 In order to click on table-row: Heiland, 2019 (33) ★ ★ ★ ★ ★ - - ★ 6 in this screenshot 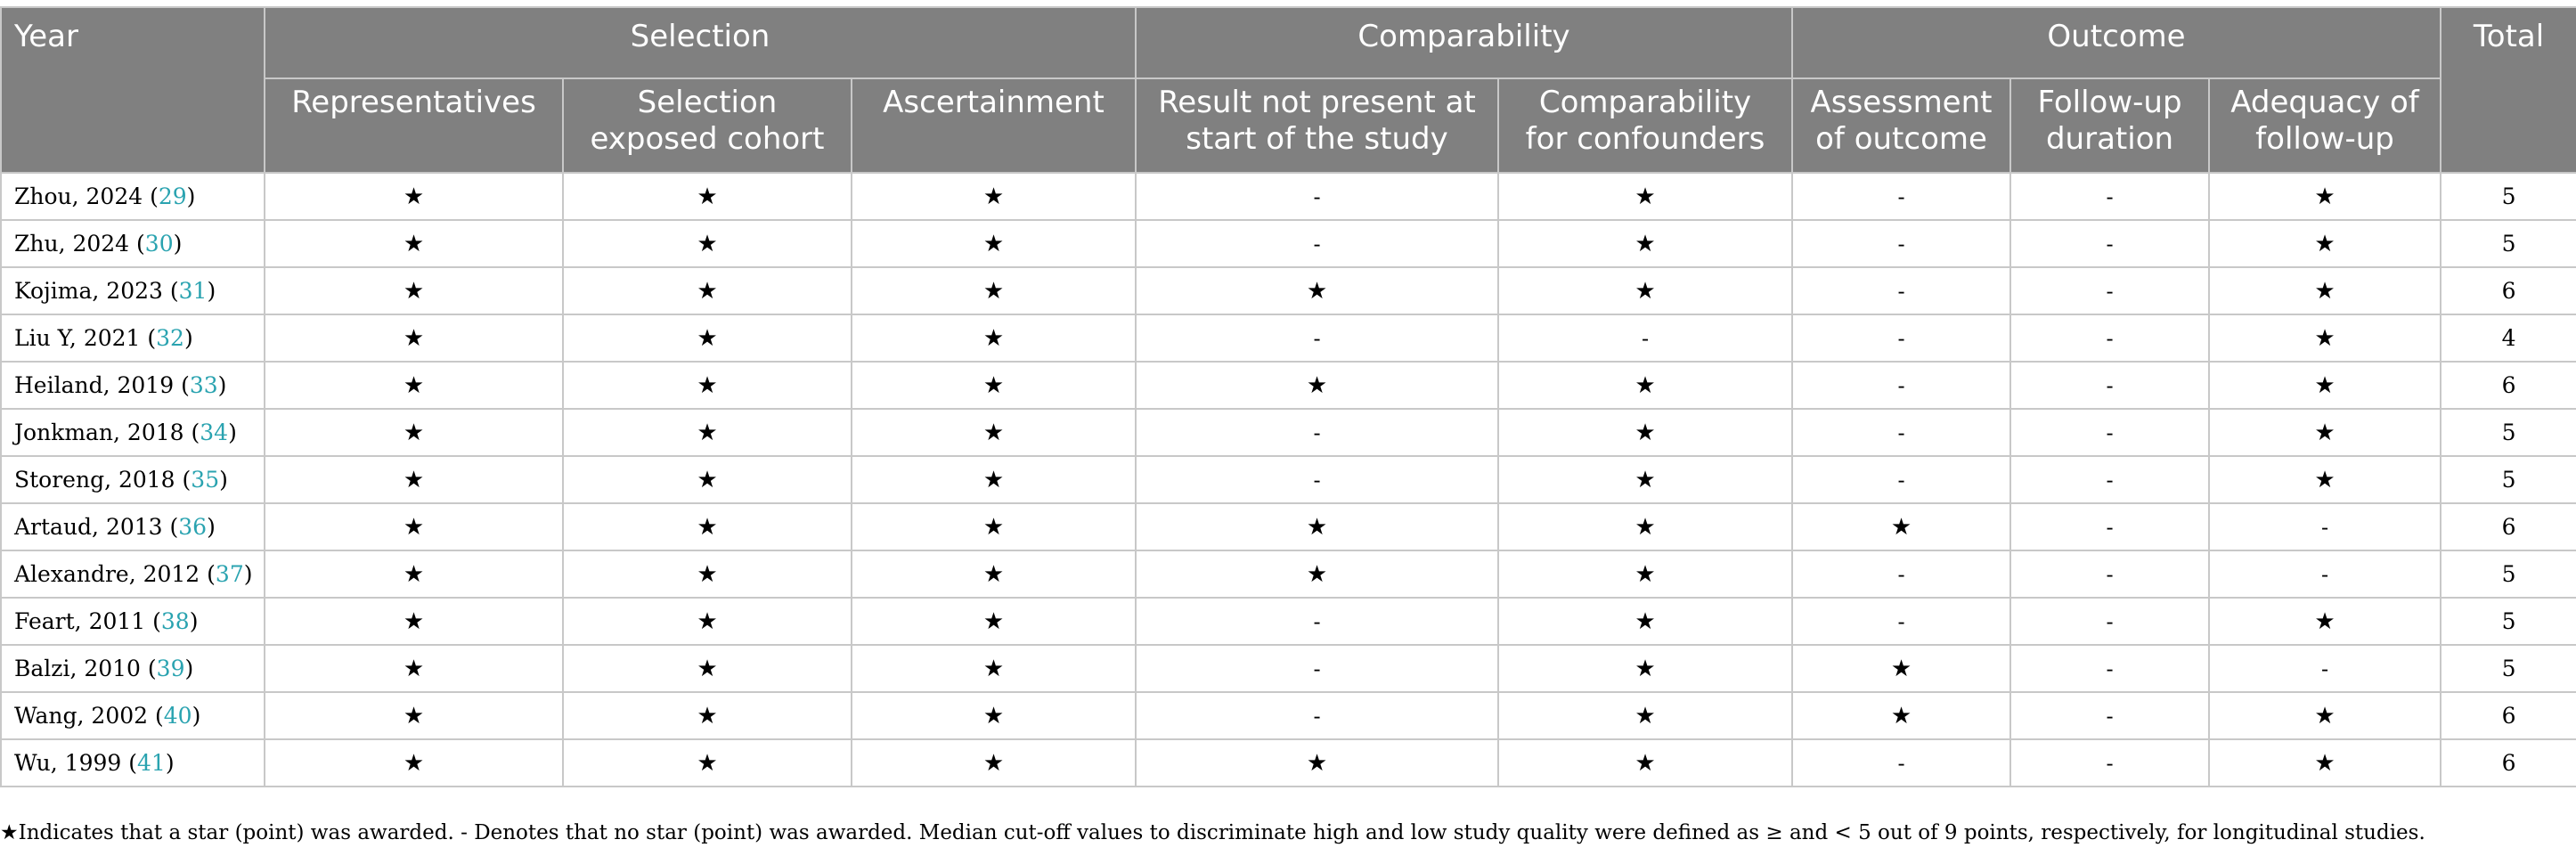, I will do `click(1288, 385)`.